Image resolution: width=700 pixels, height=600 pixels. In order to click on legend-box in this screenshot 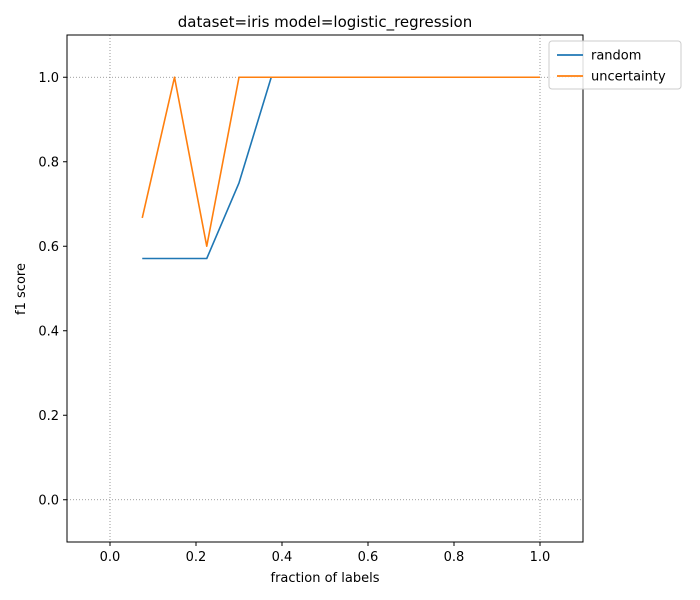, I will do `click(615, 65)`.